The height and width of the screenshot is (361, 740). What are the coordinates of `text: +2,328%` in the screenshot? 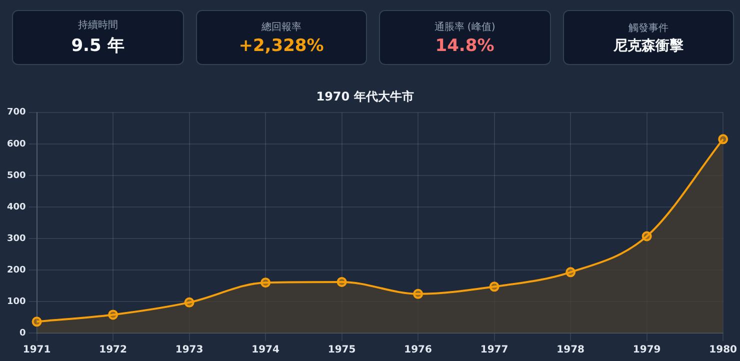 It's located at (281, 46).